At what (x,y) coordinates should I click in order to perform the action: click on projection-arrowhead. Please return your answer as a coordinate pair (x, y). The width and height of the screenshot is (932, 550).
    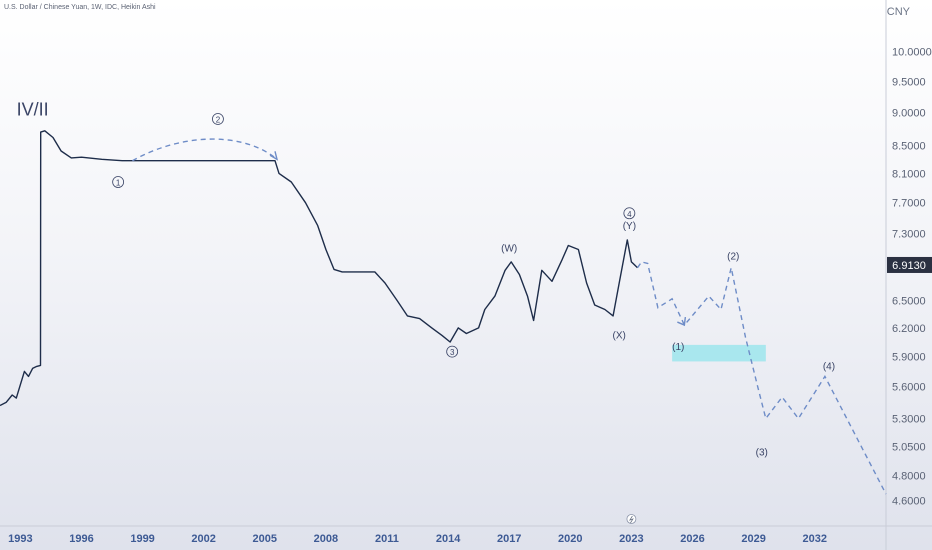
    Looking at the image, I should click on (682, 321).